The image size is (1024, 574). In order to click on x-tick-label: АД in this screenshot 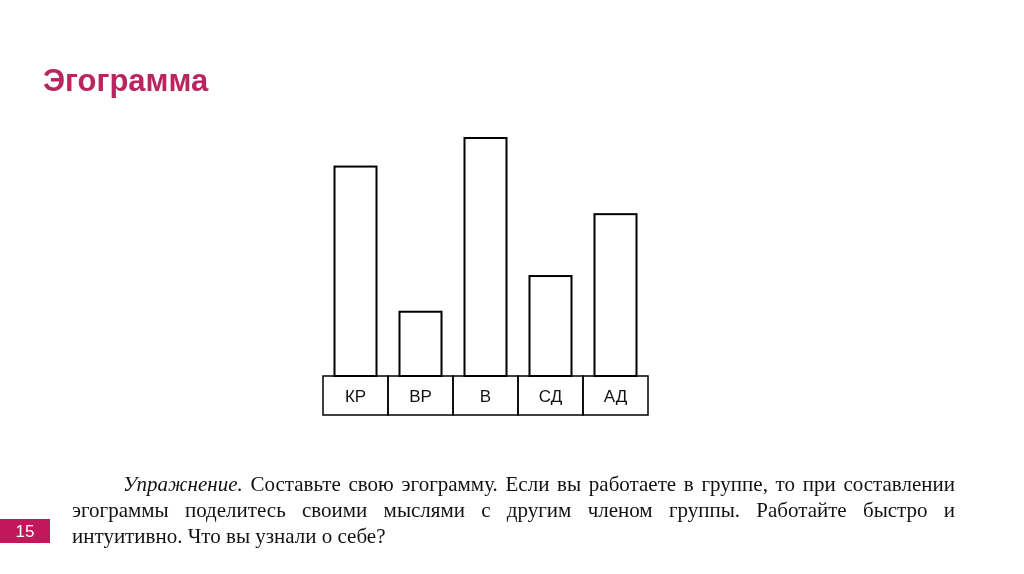, I will do `click(615, 396)`.